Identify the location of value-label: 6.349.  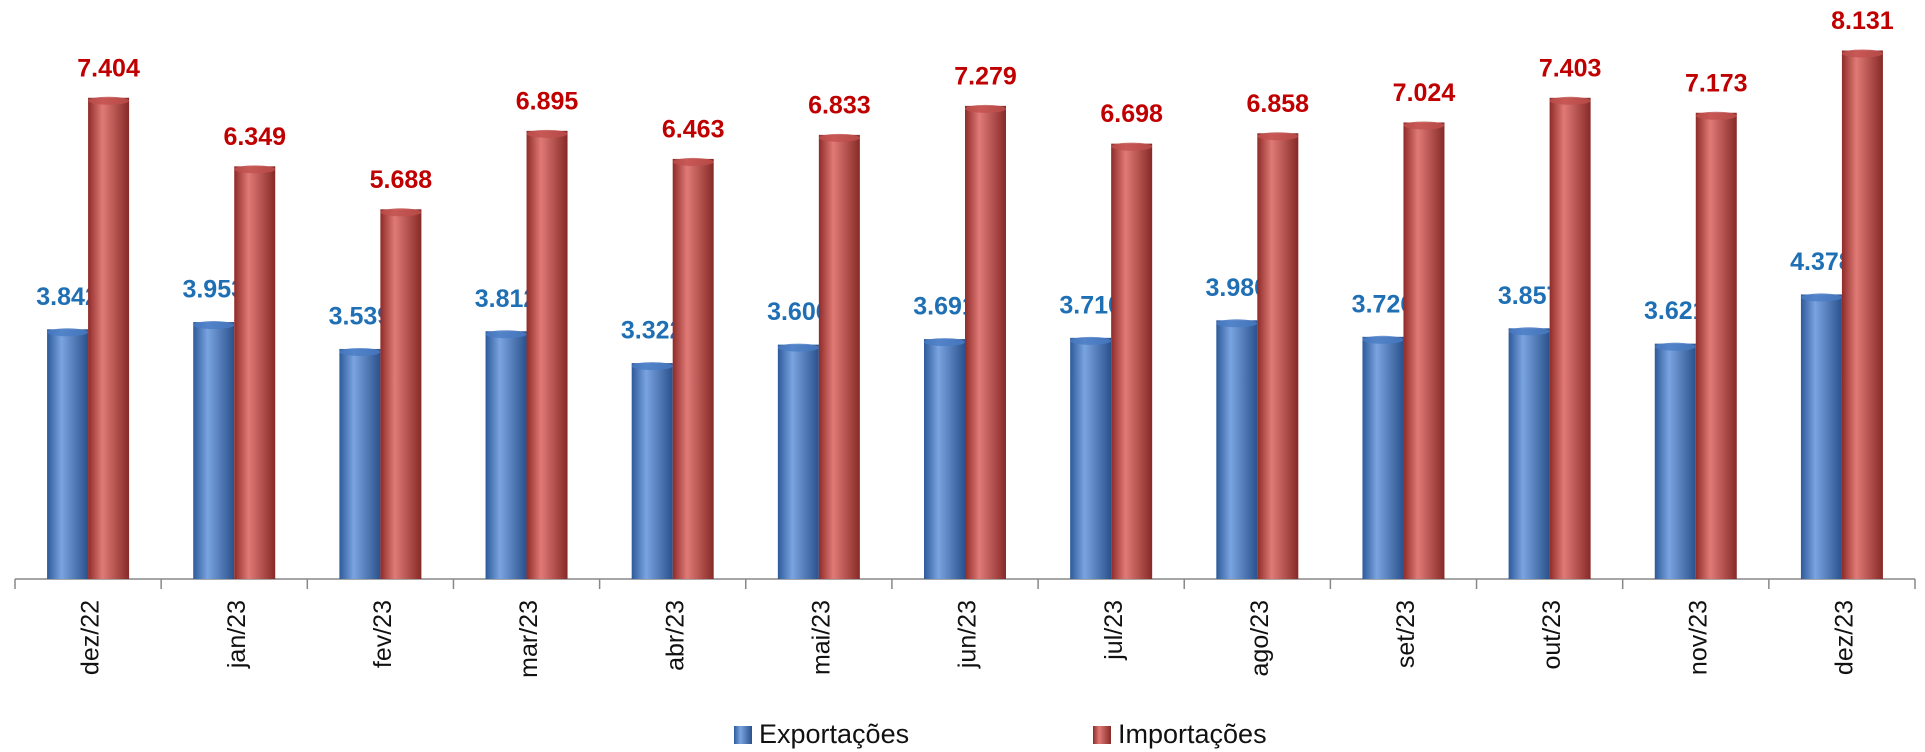
(254, 137).